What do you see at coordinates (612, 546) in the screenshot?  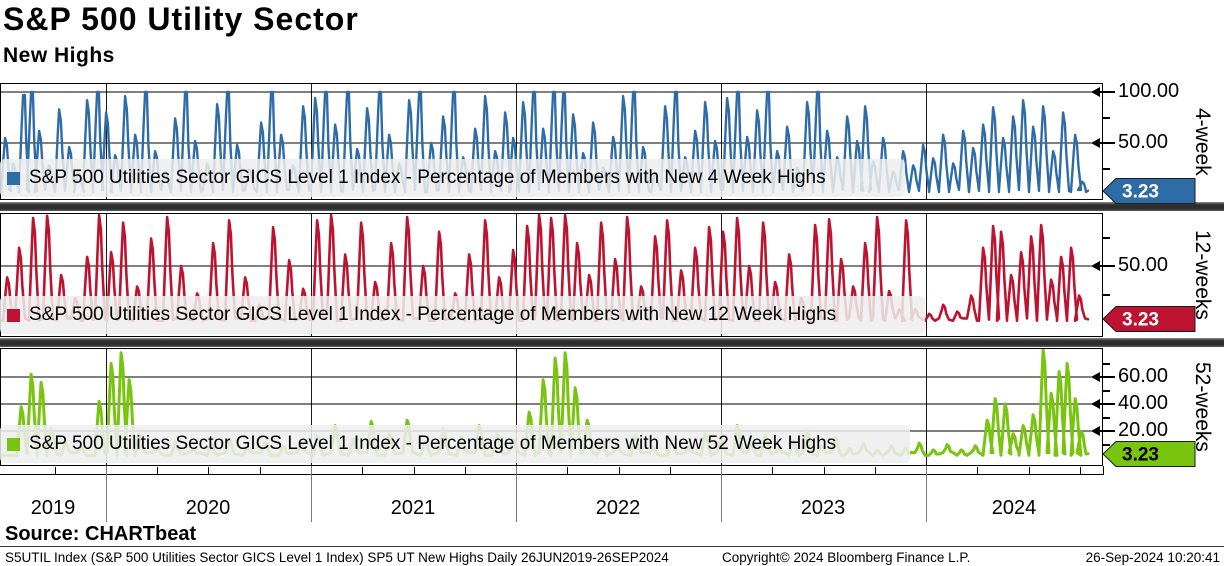 I see `footer-divider` at bounding box center [612, 546].